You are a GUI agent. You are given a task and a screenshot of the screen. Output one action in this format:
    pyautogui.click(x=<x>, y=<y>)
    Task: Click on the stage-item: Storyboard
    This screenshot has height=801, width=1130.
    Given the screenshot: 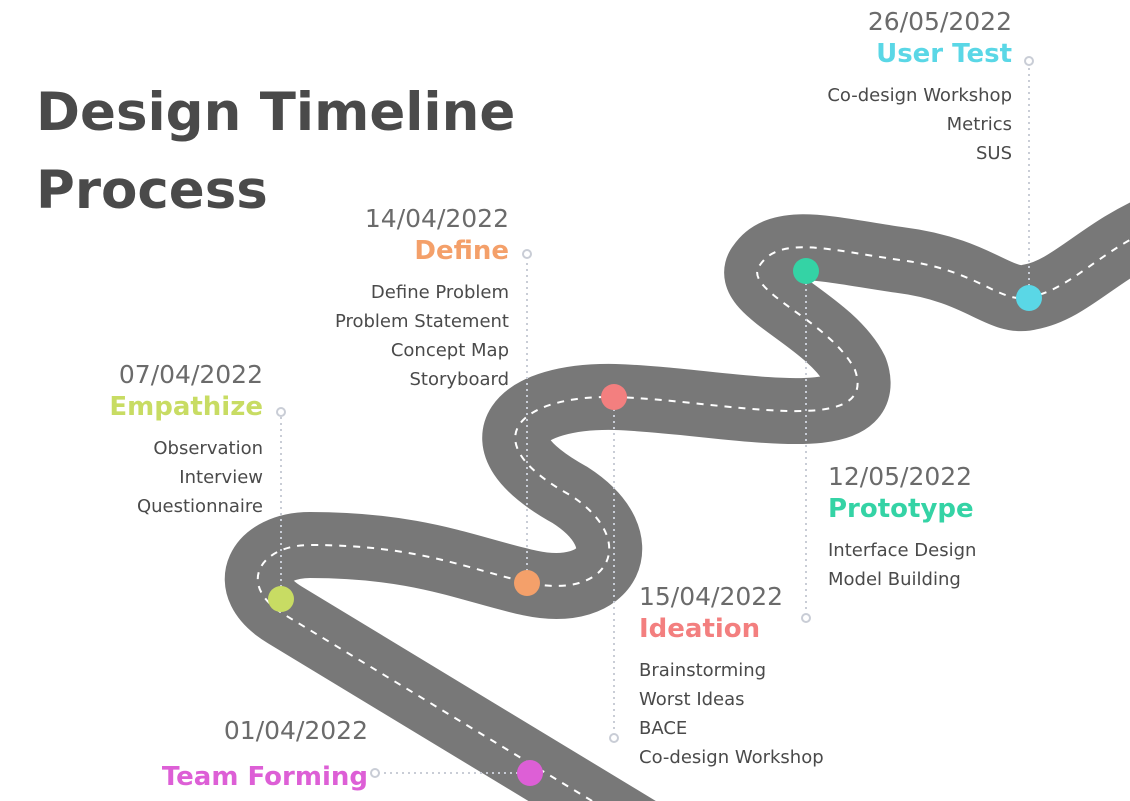 What is the action you would take?
    pyautogui.click(x=459, y=379)
    